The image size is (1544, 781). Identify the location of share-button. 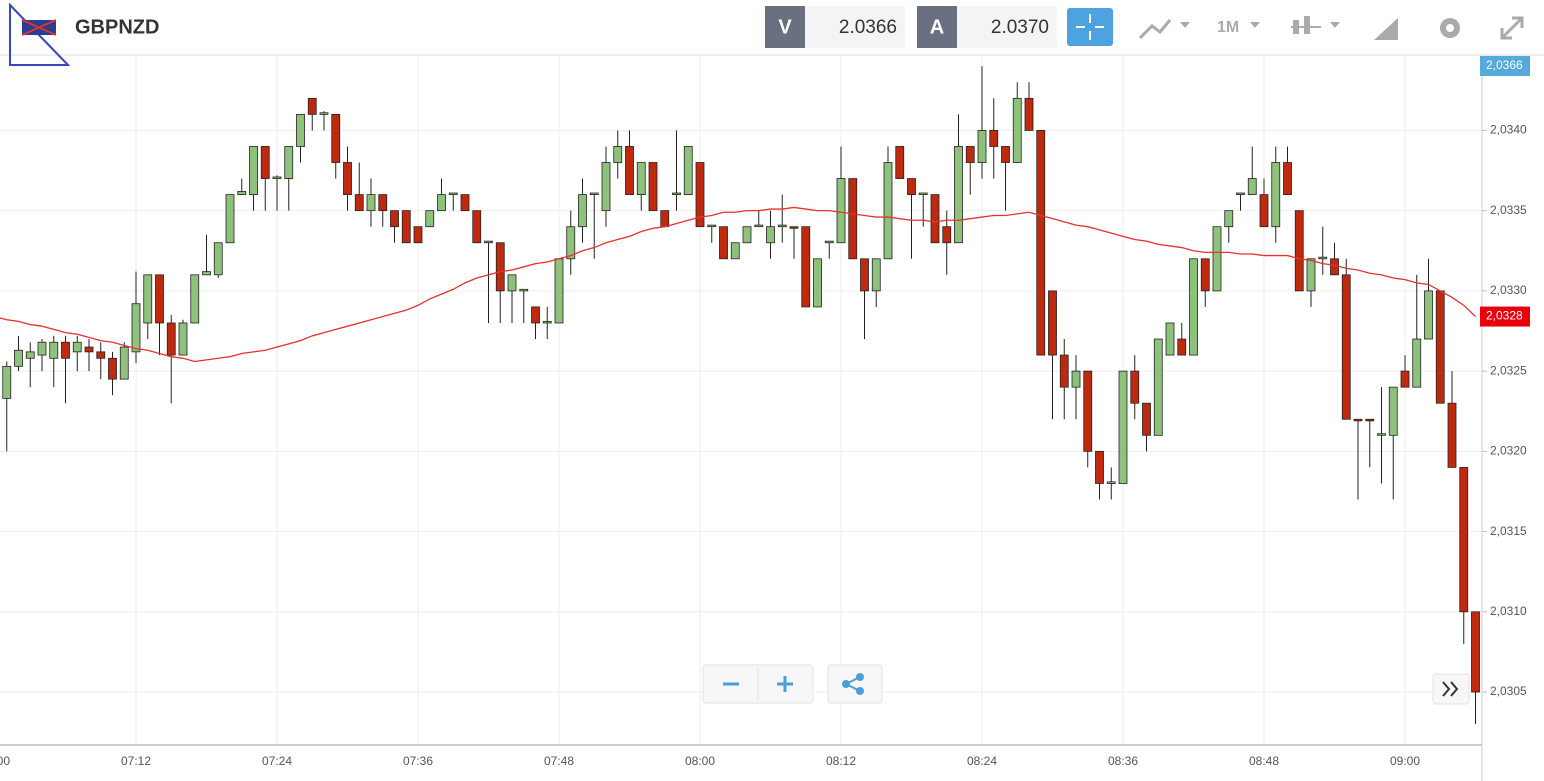
(855, 684).